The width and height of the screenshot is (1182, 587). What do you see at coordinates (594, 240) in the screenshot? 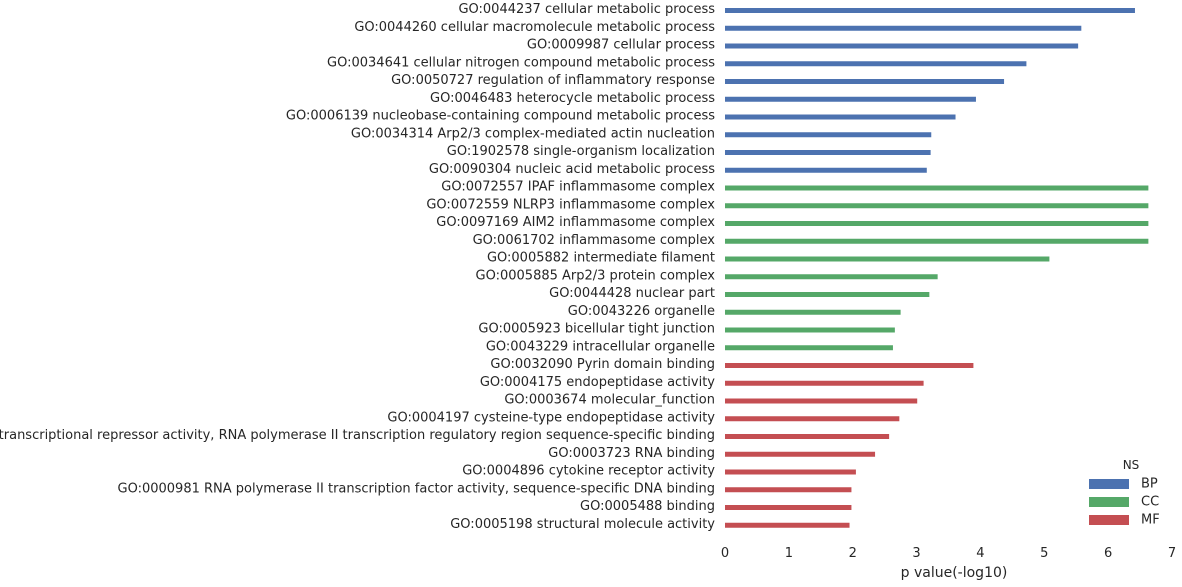
I see `category-label: GO:0061702 inflammasome complex` at bounding box center [594, 240].